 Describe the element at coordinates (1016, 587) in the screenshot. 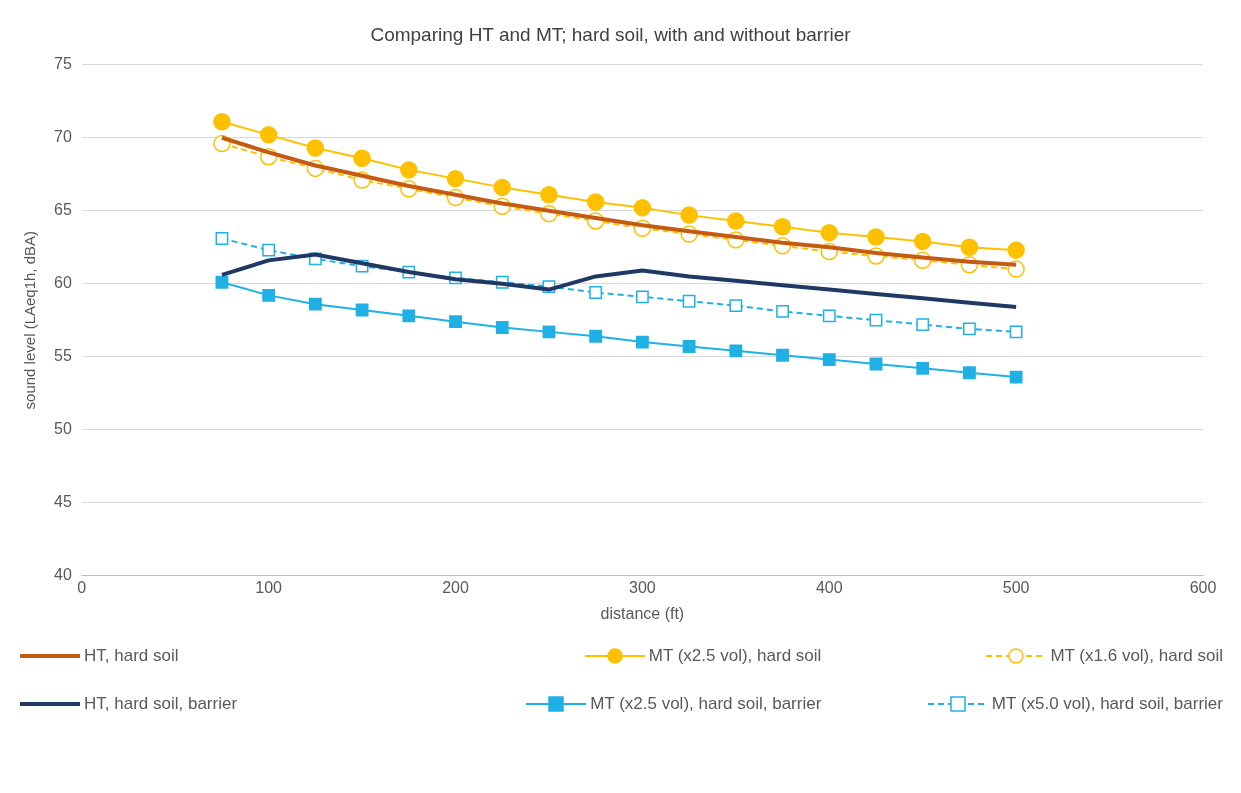

I see `x-tick-label: 500` at that location.